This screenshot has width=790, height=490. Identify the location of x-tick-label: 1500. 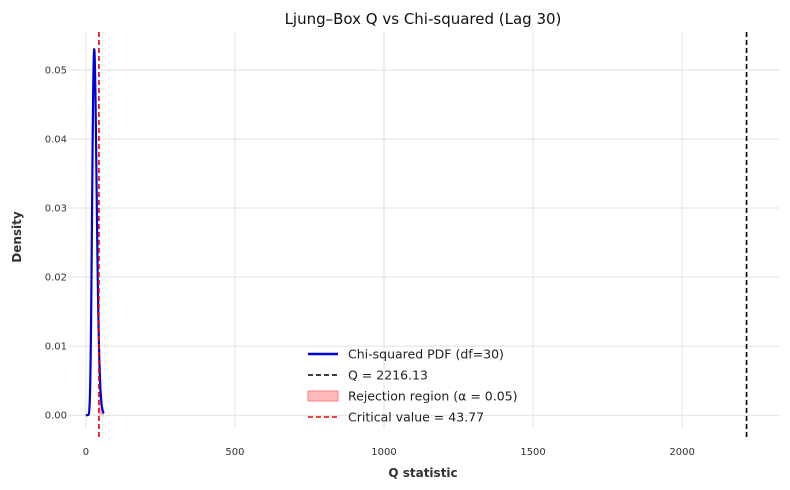
(532, 452).